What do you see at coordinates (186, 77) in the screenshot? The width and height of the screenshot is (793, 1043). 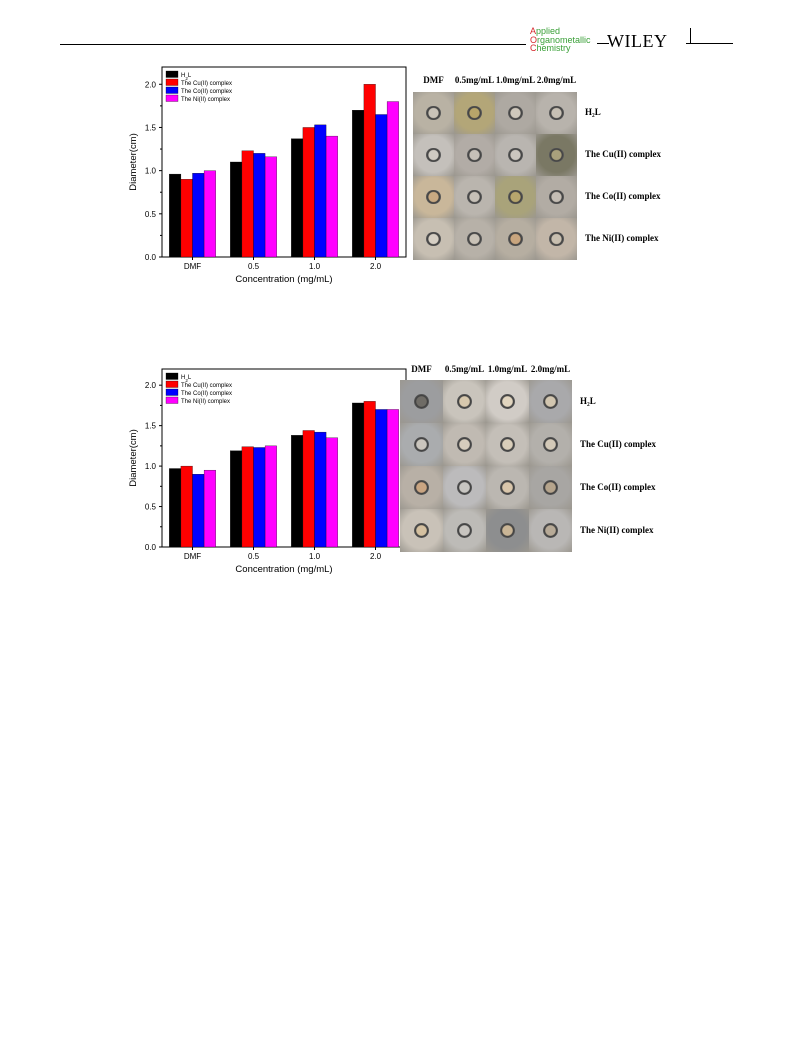 I see `legend-label: H2L` at bounding box center [186, 77].